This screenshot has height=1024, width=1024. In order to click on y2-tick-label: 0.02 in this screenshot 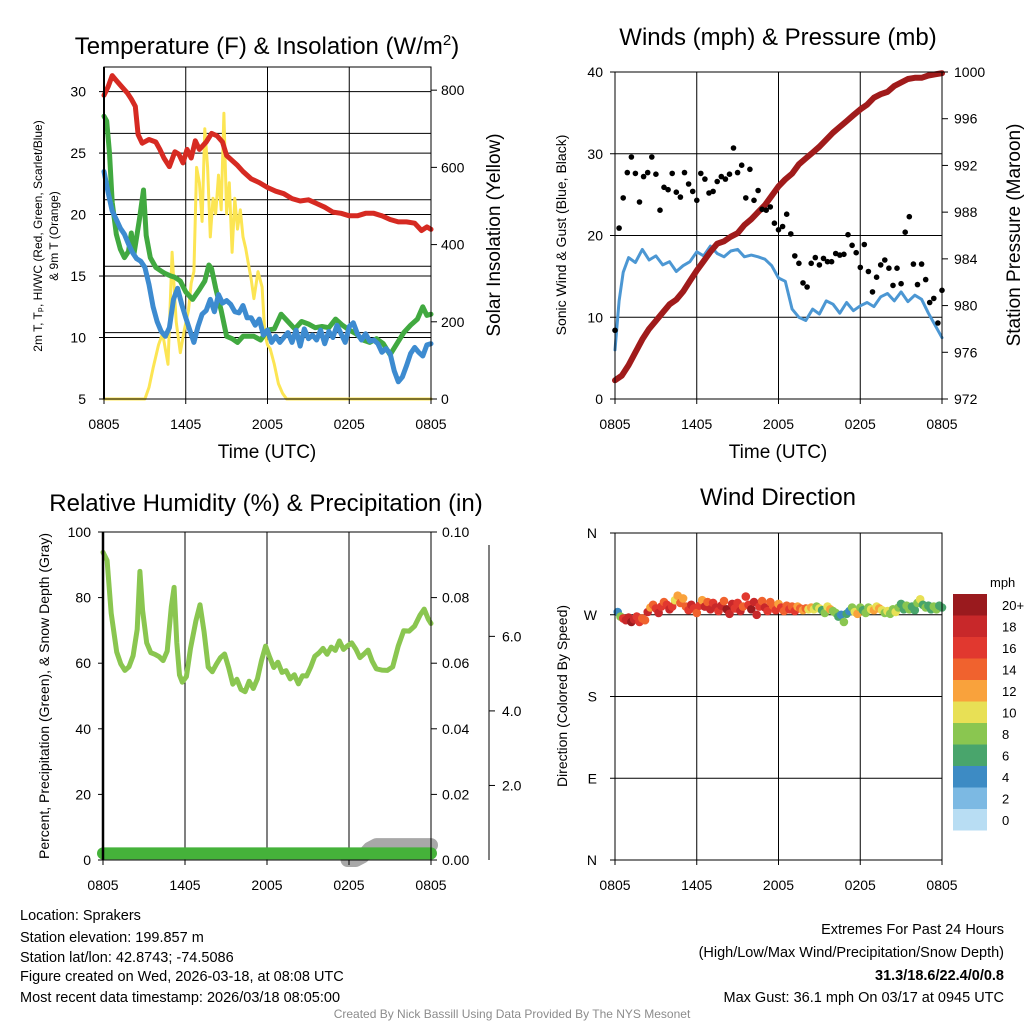, I will do `click(455, 794)`.